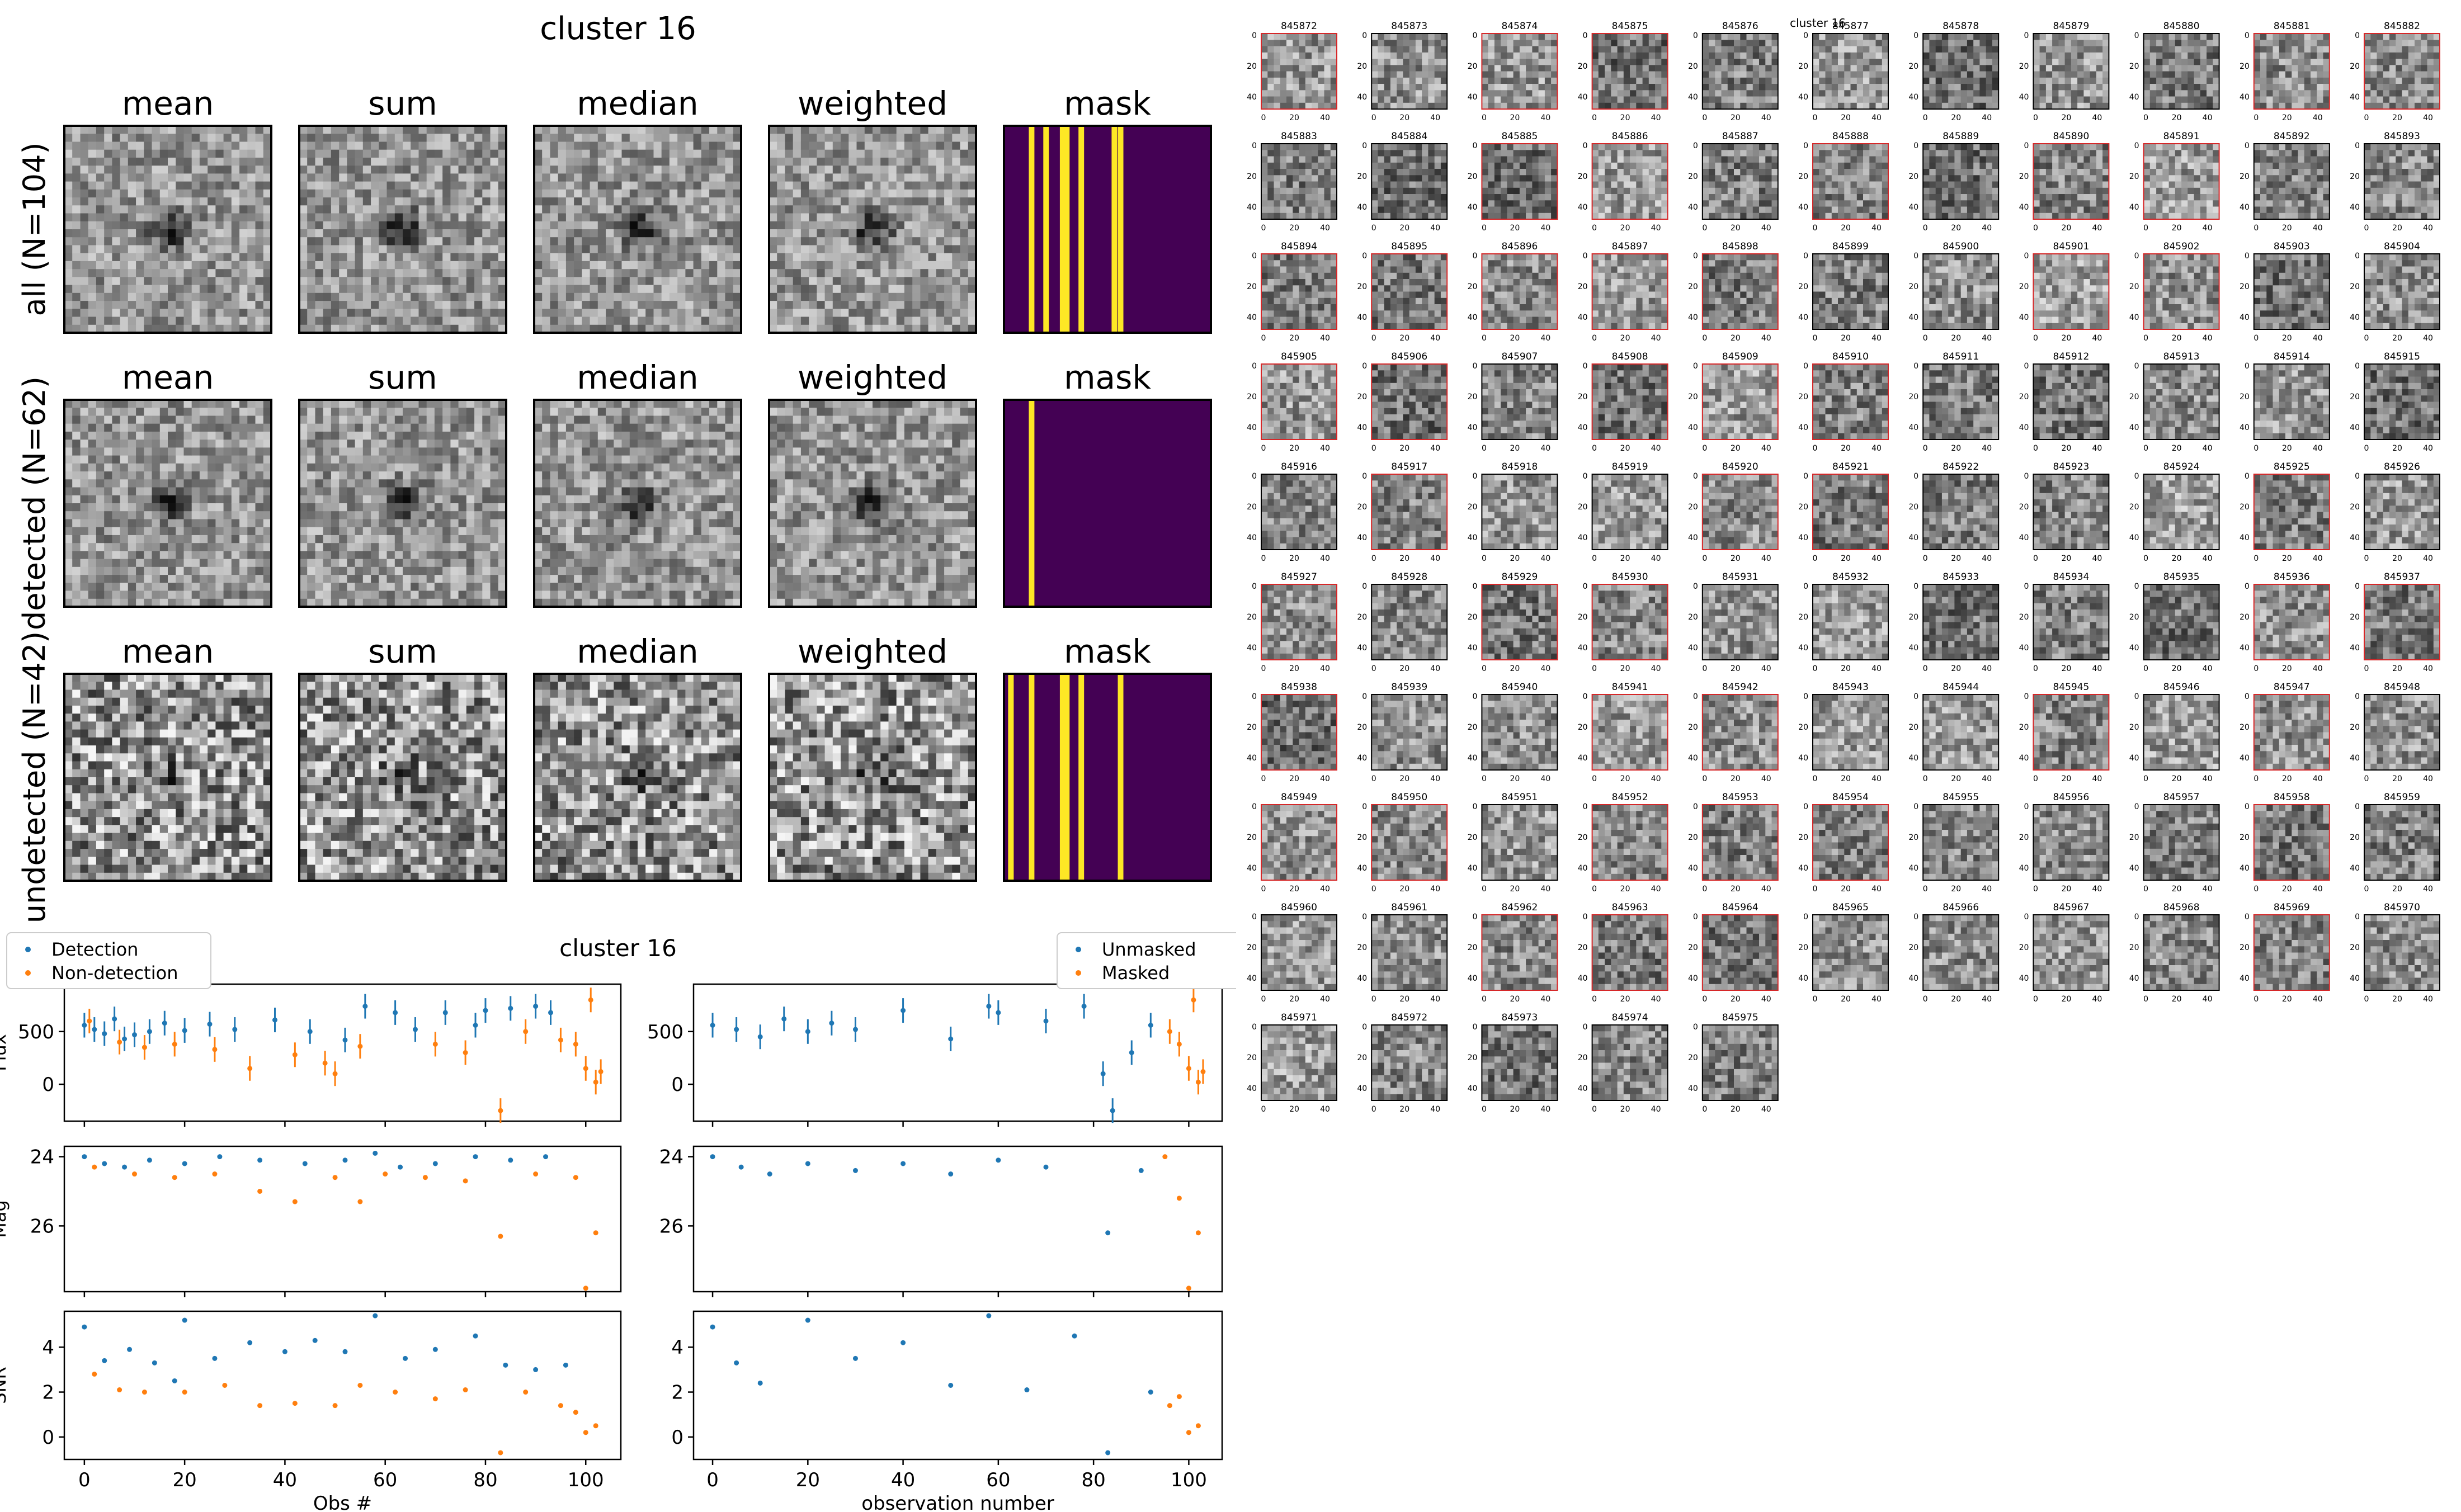  I want to click on cutout-label: 845918, so click(1519, 466).